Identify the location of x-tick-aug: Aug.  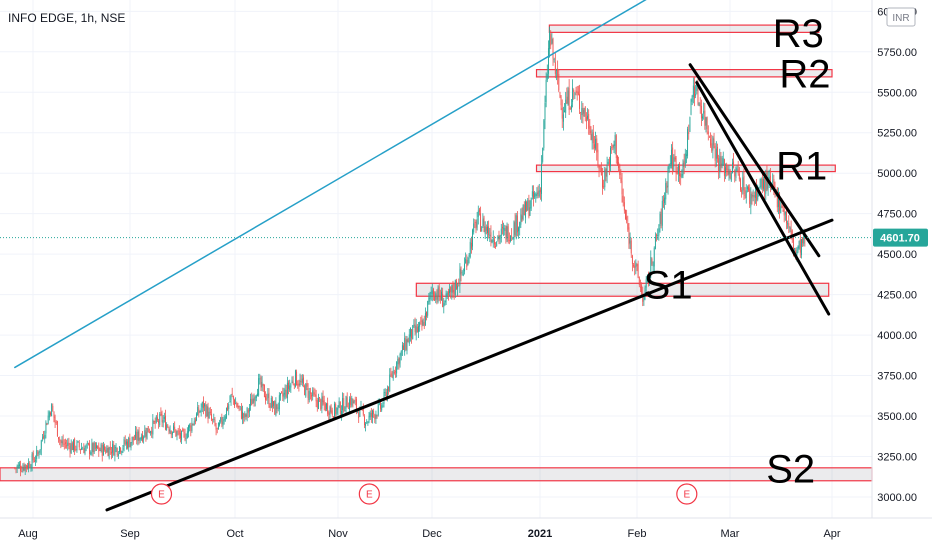
(28, 534).